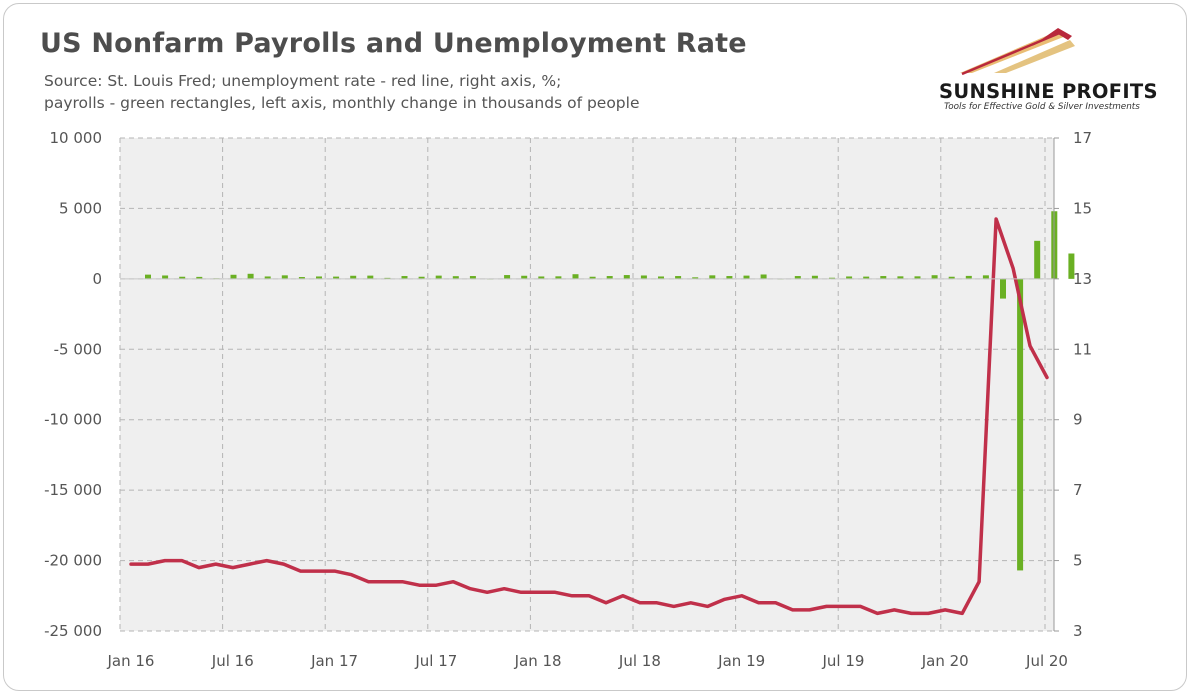 The image size is (1192, 696). Describe the element at coordinates (639, 661) in the screenshot. I see `x-axis-tick-label: Jul 18` at that location.